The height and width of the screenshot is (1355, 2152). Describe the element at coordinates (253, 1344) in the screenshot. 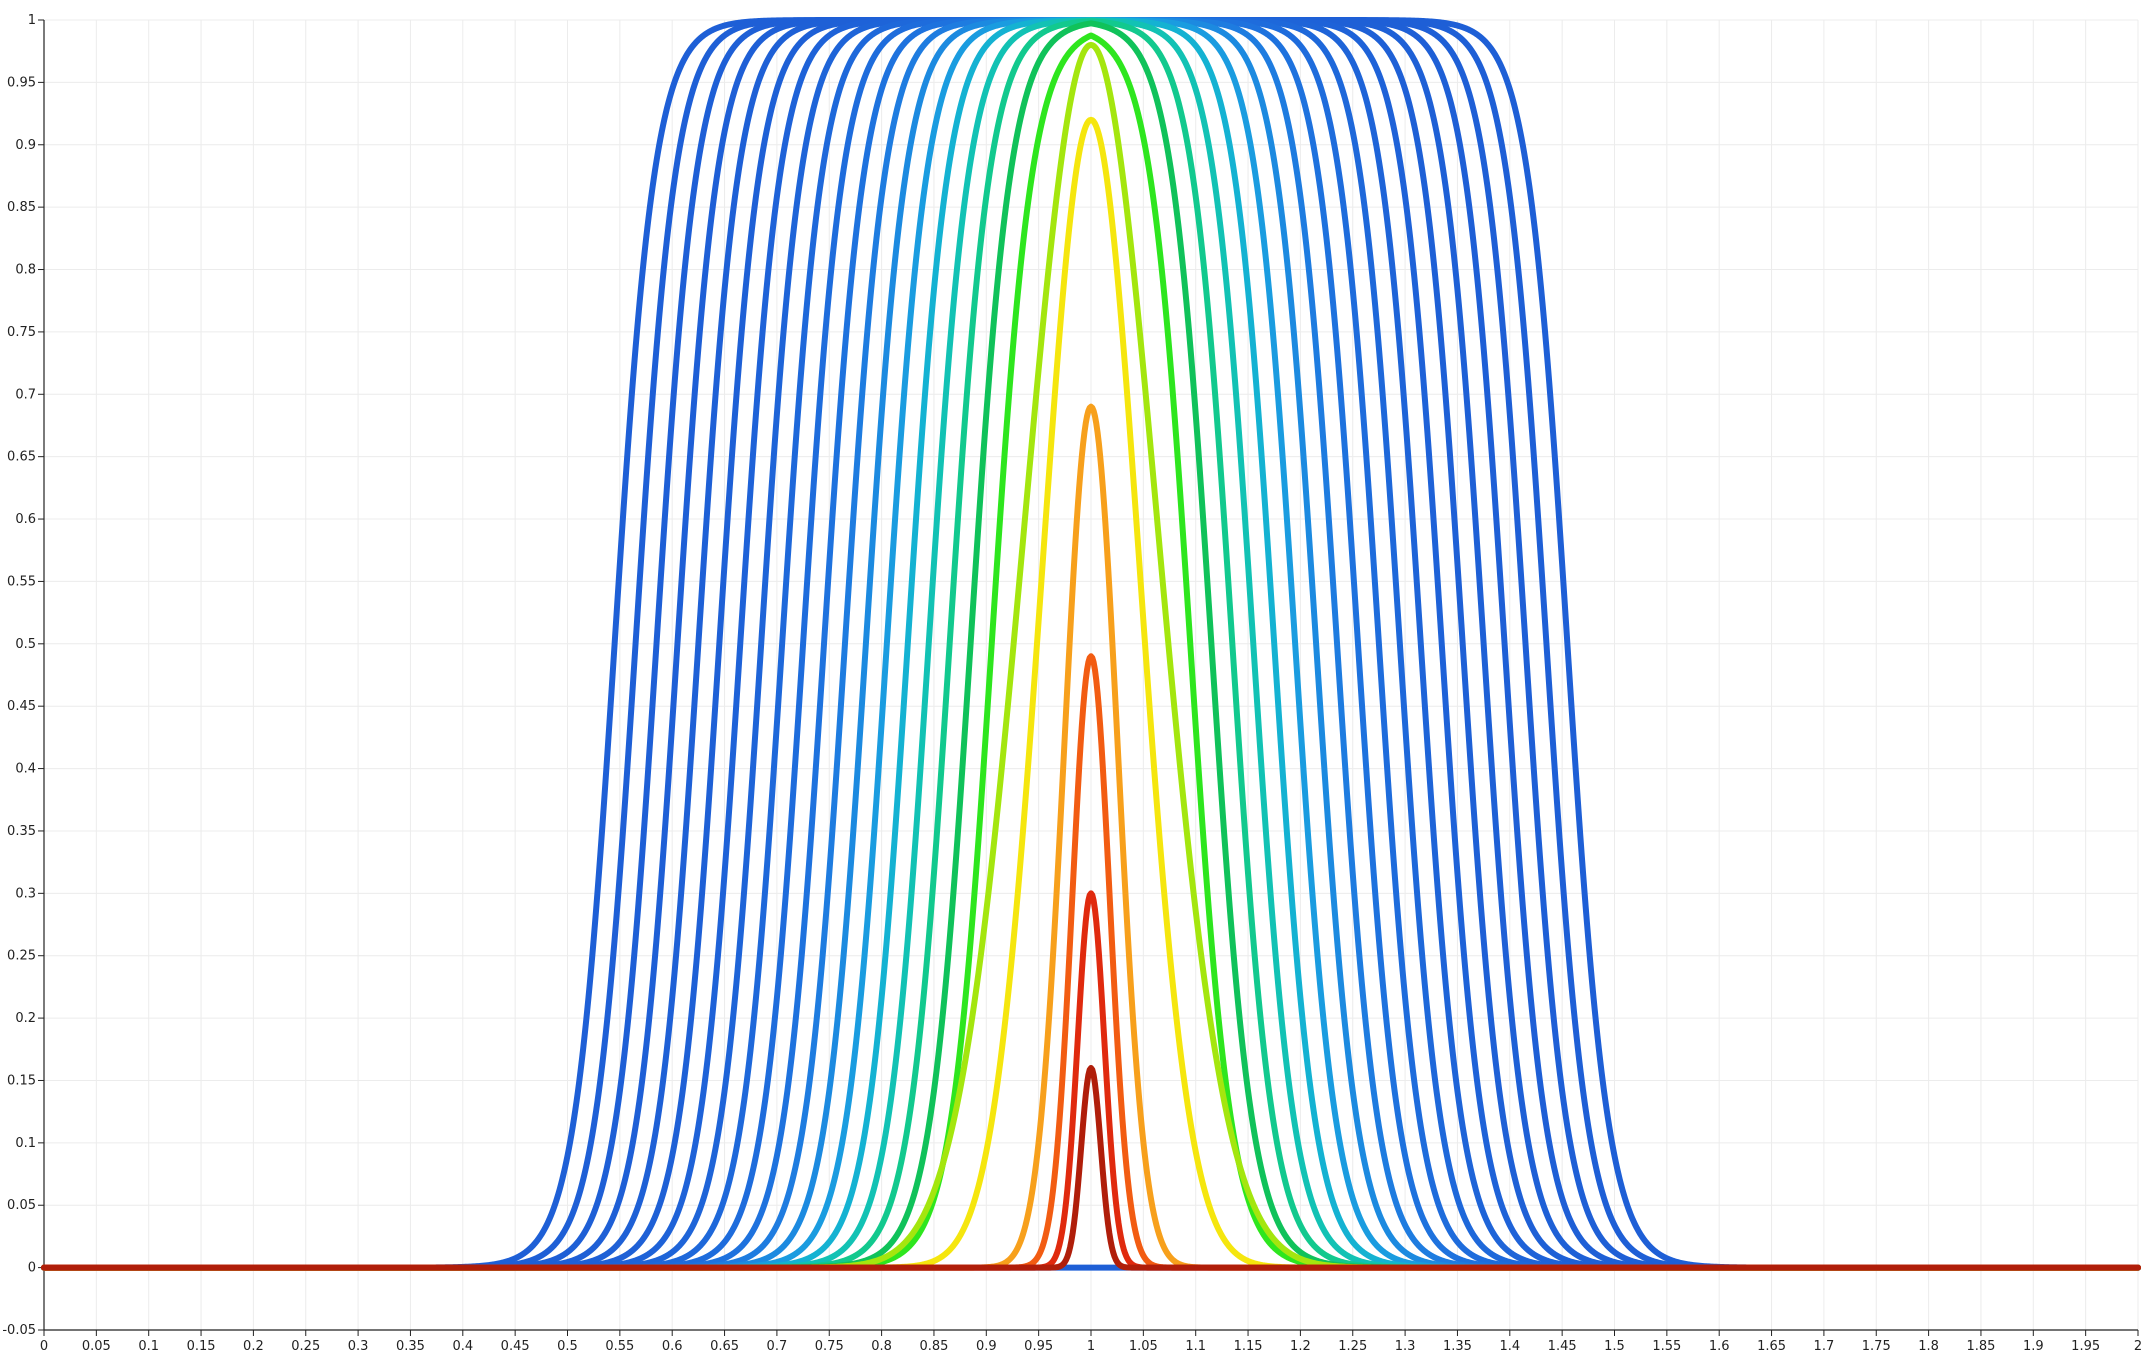

I see `x-tick-label: 0.2` at that location.